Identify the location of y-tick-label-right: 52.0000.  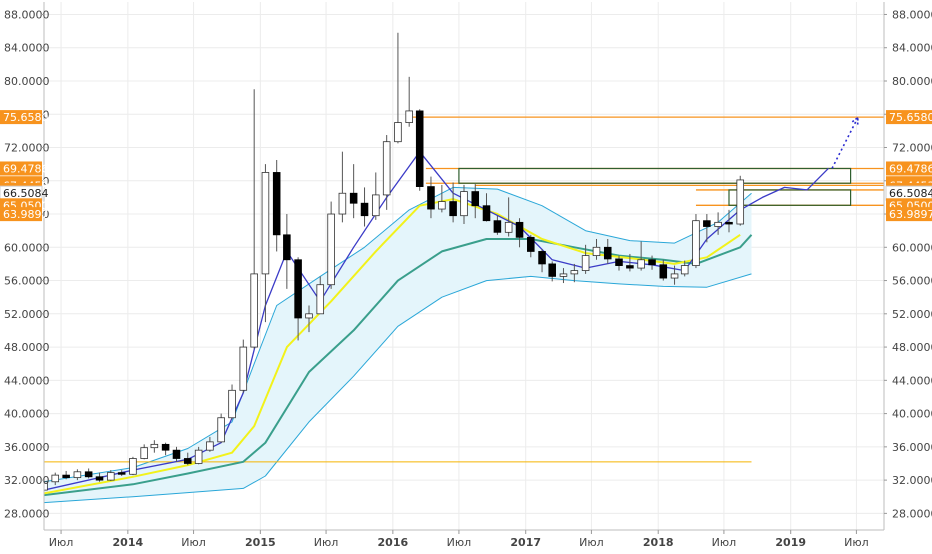
(912, 314).